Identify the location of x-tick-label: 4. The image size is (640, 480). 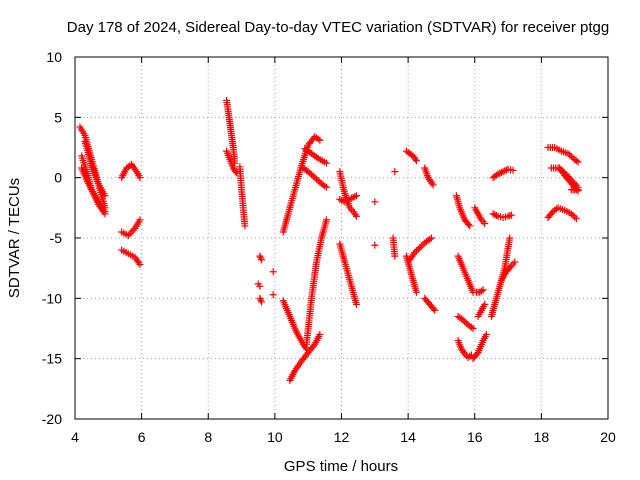
(75, 437).